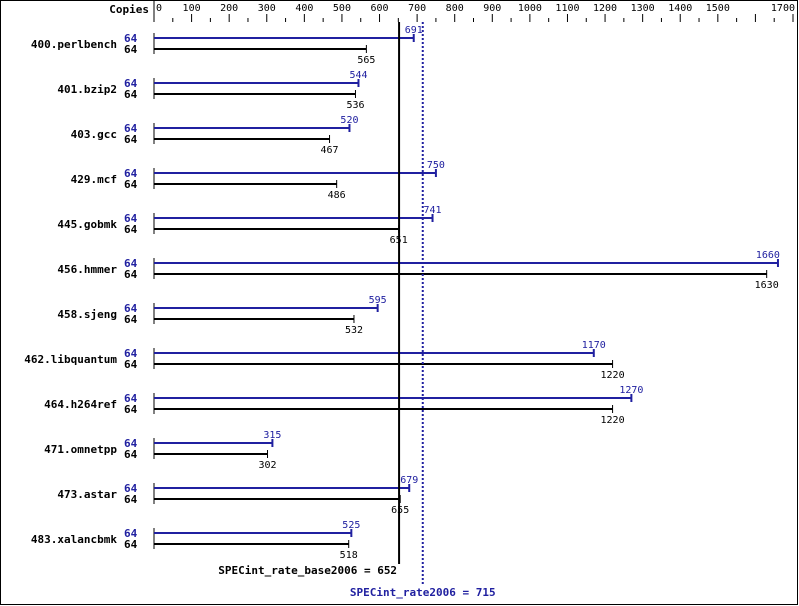  Describe the element at coordinates (631, 390) in the screenshot. I see `peak-value-label: 1270` at that location.